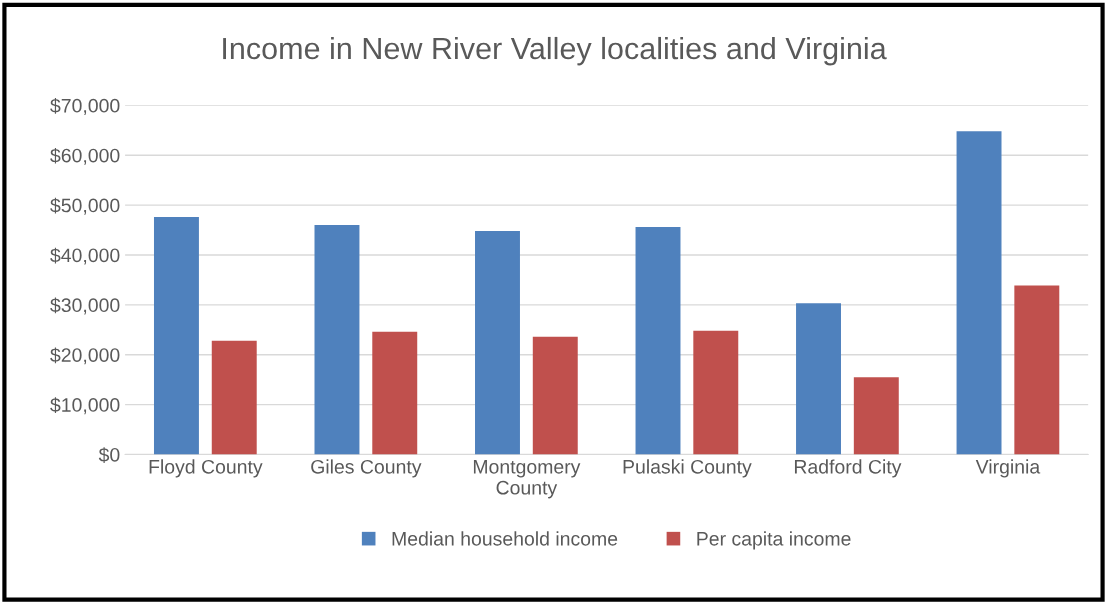  I want to click on x-tick-label: Pulaski County, so click(687, 468).